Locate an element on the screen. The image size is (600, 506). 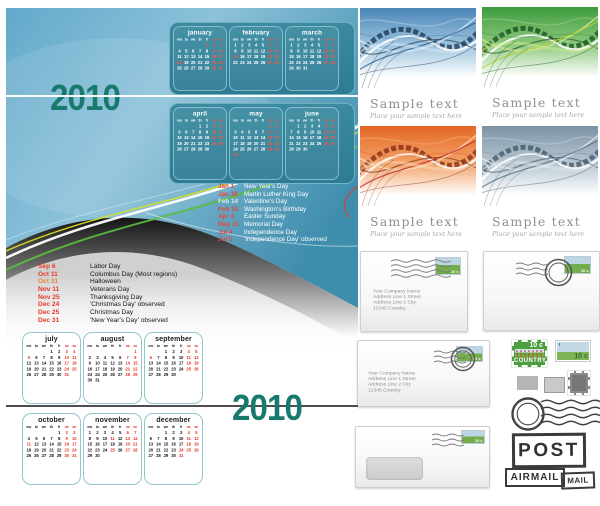
weekday-header: mo is located at coordinates (29, 427).